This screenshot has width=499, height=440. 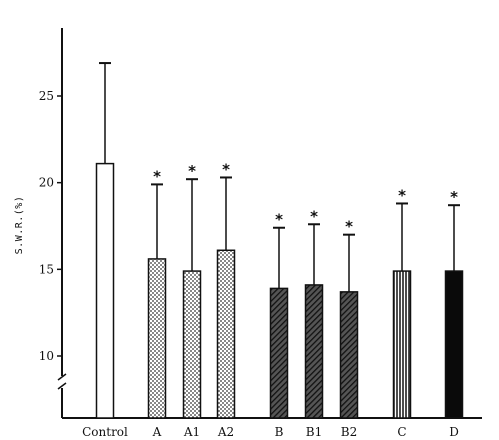 What do you see at coordinates (105, 432) in the screenshot?
I see `category-label: Control` at bounding box center [105, 432].